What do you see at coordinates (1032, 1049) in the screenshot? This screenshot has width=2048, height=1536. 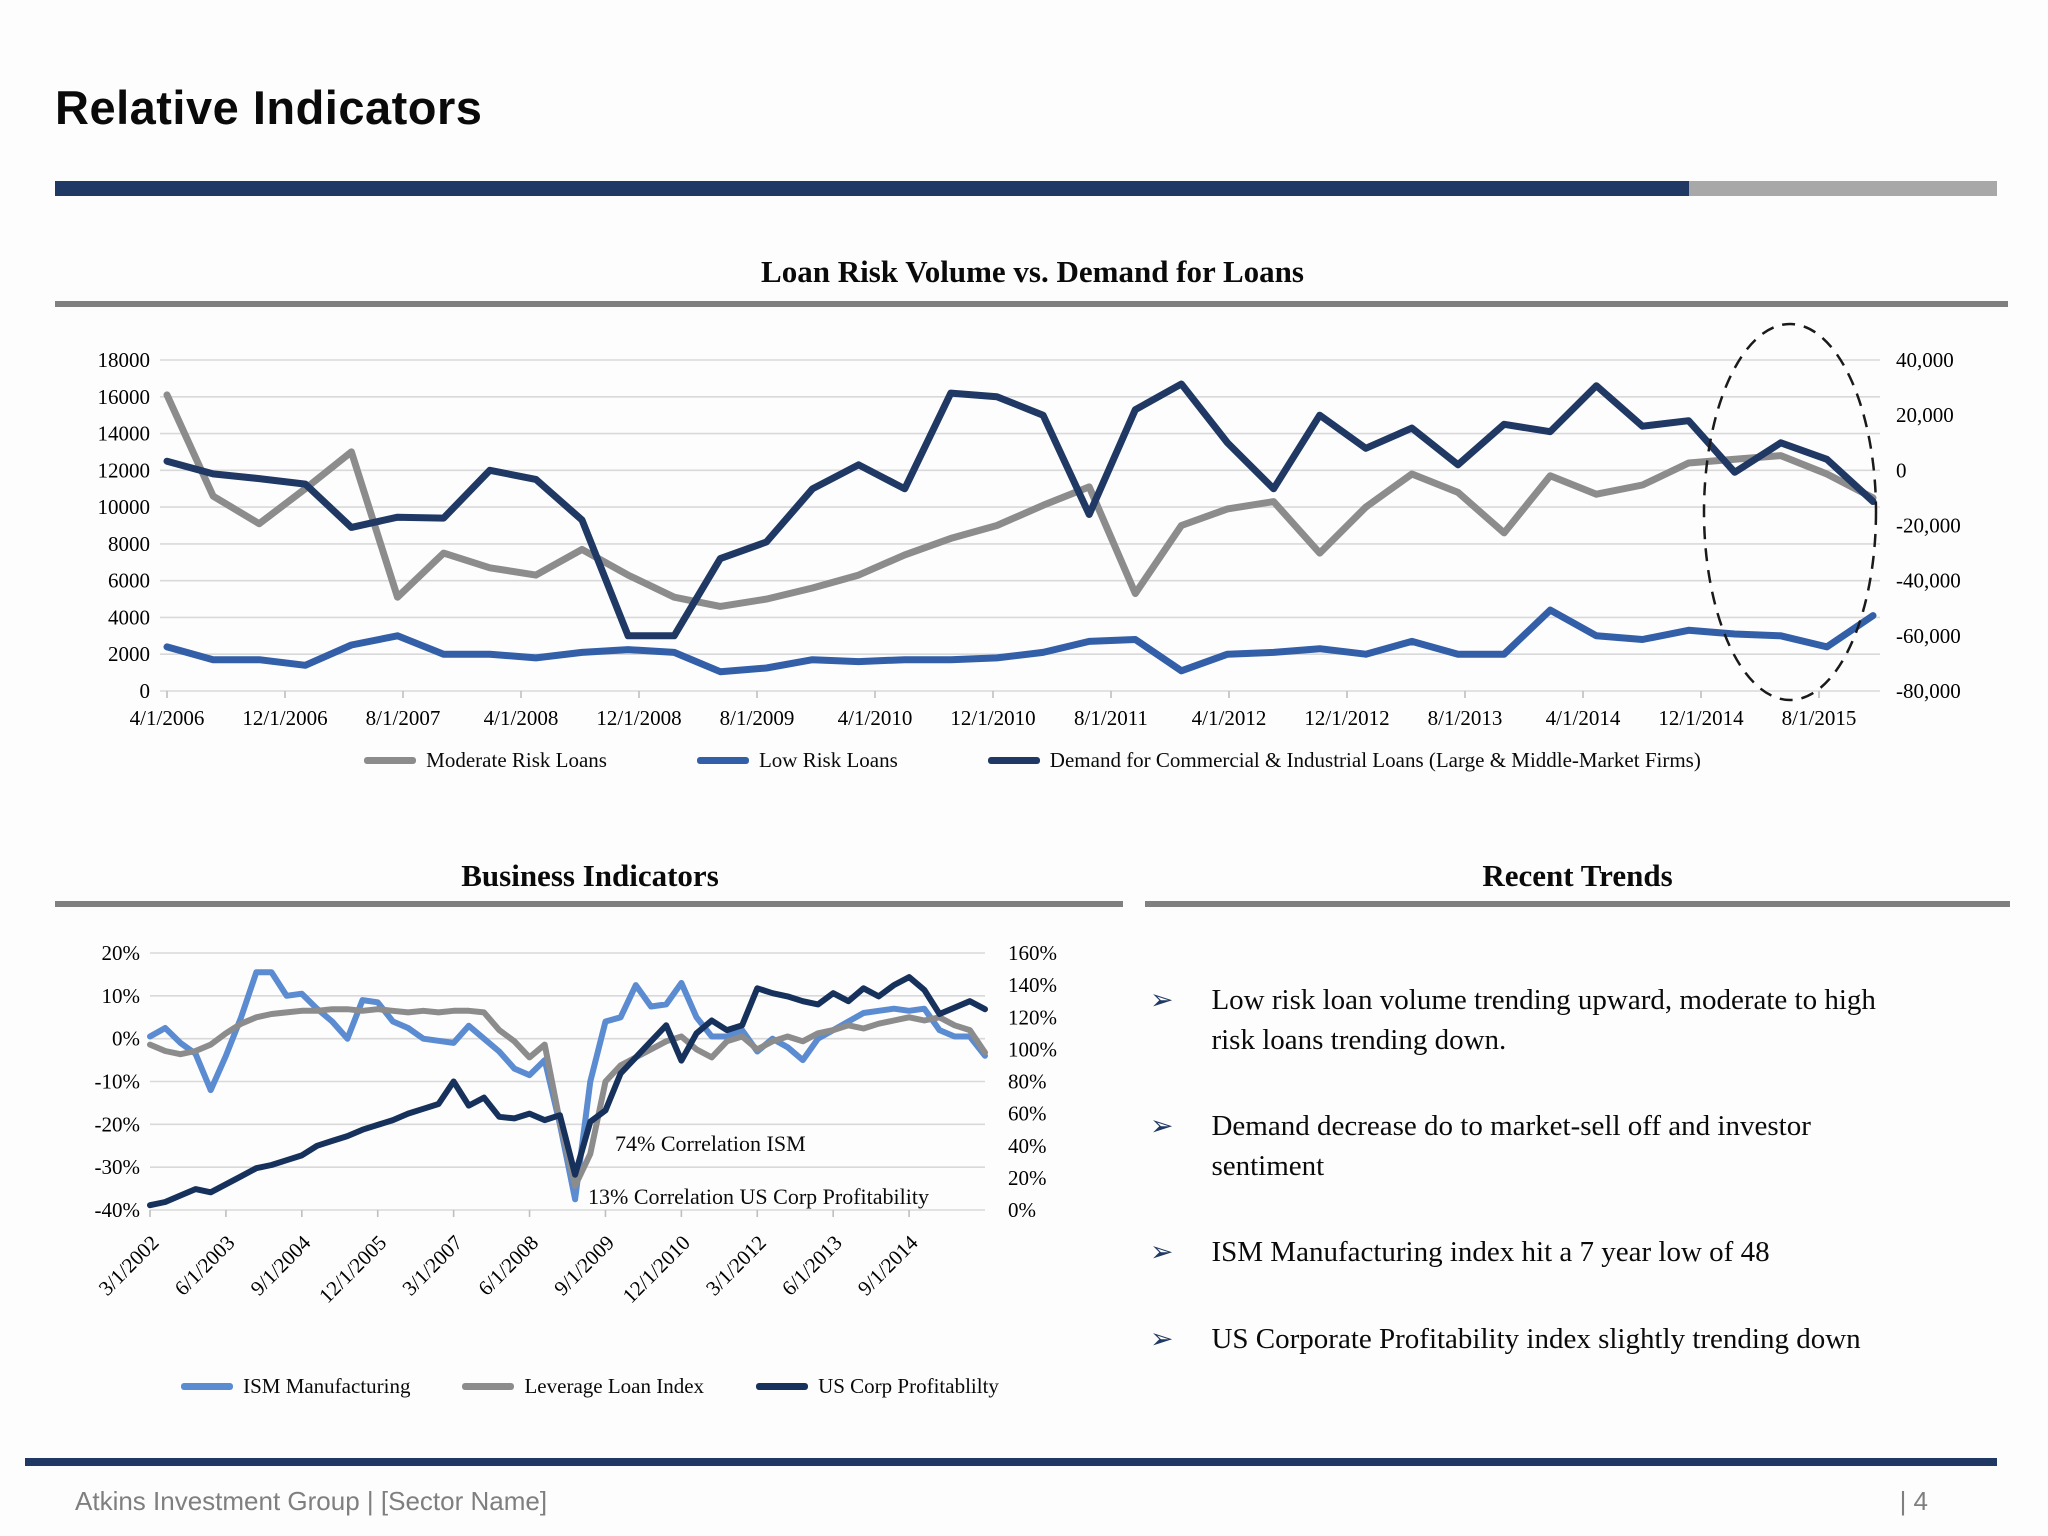 I see `right-axis-tick-label: 100%` at bounding box center [1032, 1049].